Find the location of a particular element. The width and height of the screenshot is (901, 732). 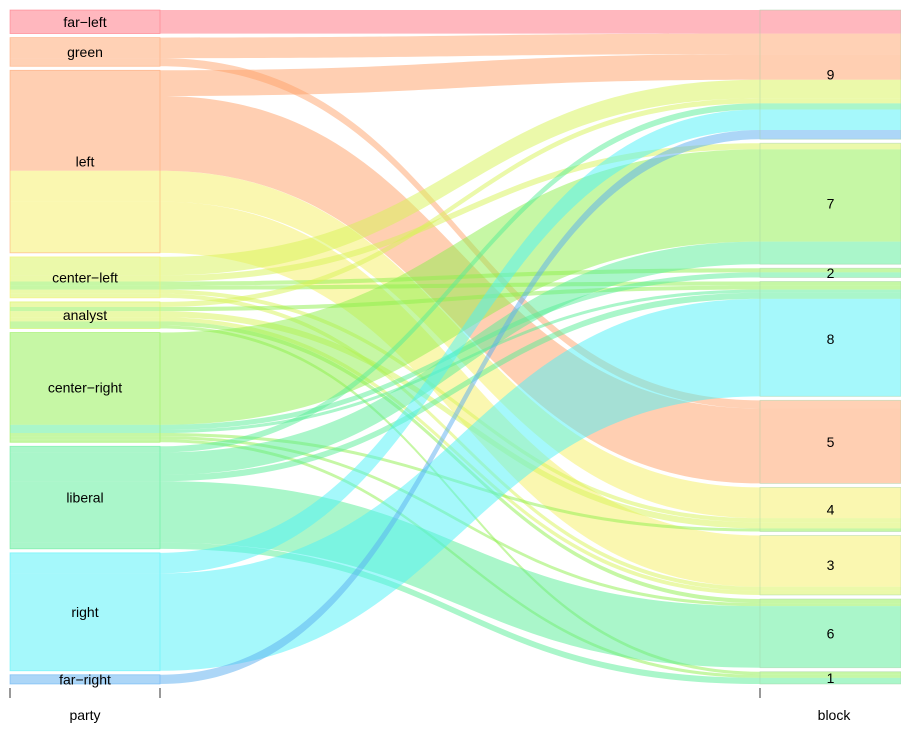

party-stratum-left is located at coordinates (85, 161).